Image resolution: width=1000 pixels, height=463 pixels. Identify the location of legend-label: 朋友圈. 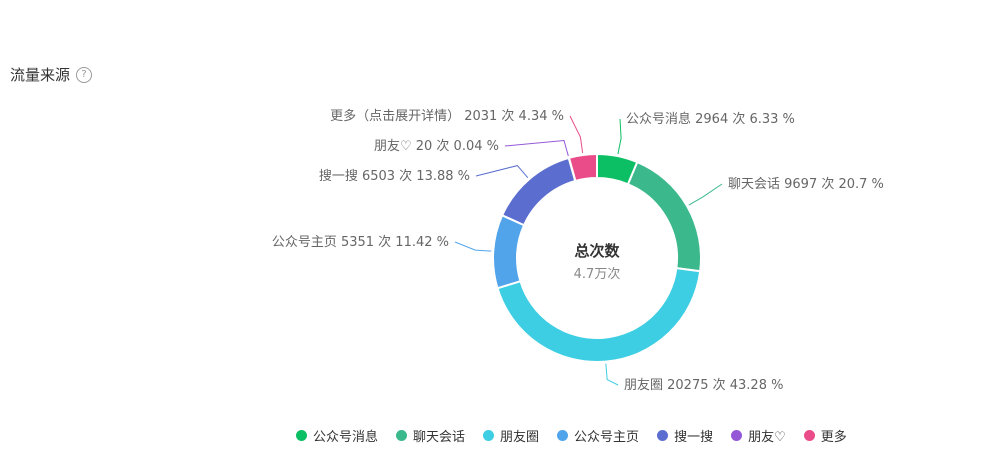
(520, 437).